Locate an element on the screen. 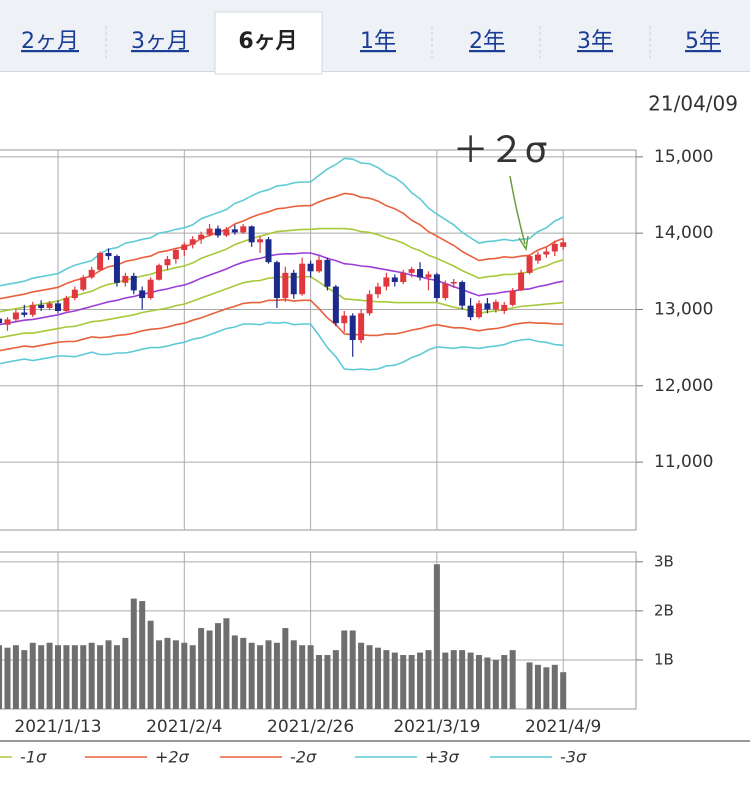 This screenshot has height=802, width=750. x-tick-label: 2021/2/4 is located at coordinates (184, 727).